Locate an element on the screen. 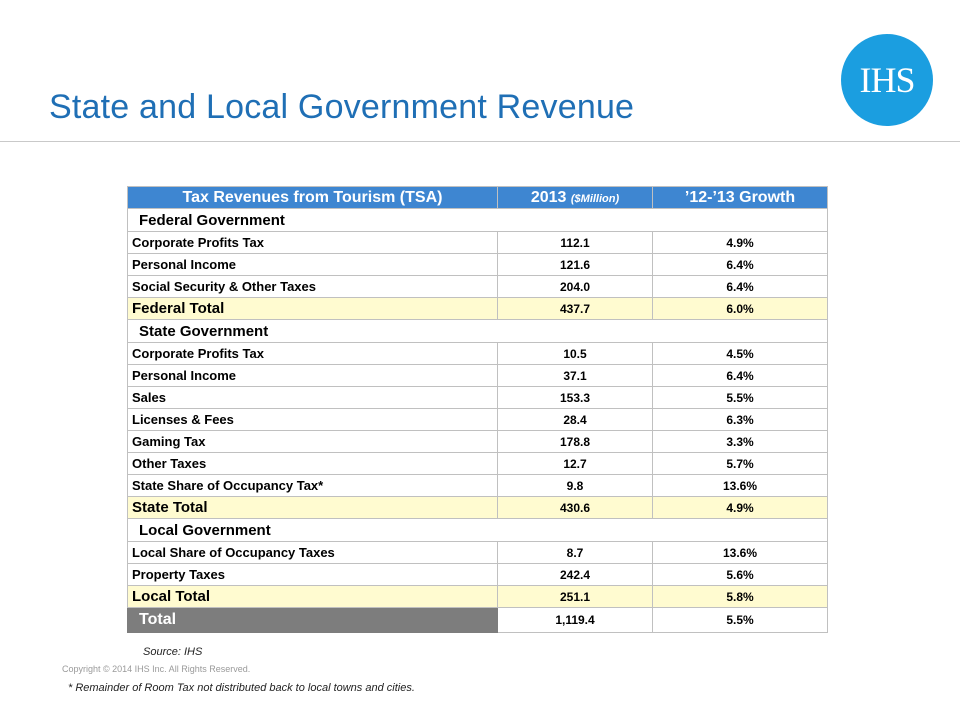 The width and height of the screenshot is (960, 720). row-growth: 5.5% is located at coordinates (740, 397).